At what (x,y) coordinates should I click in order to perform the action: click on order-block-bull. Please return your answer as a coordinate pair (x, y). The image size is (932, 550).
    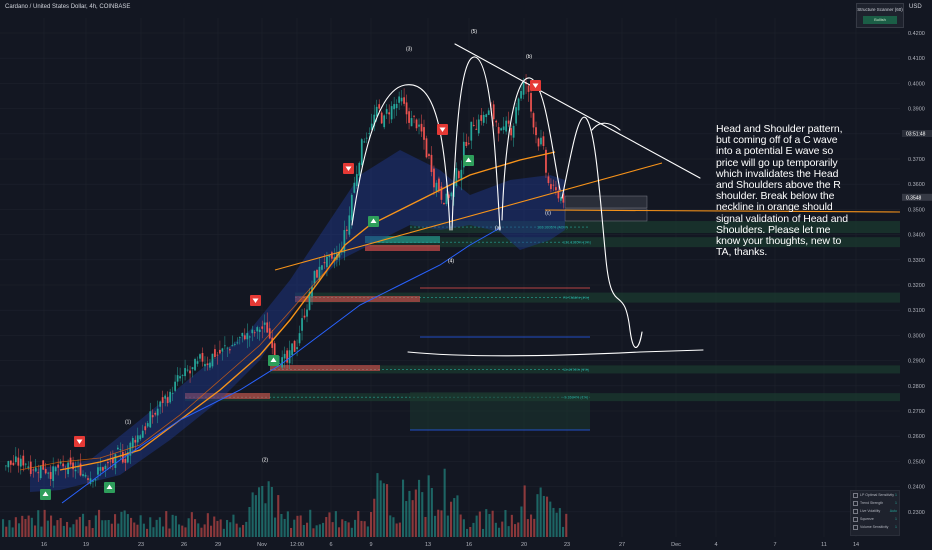
    Looking at the image, I should click on (402, 239).